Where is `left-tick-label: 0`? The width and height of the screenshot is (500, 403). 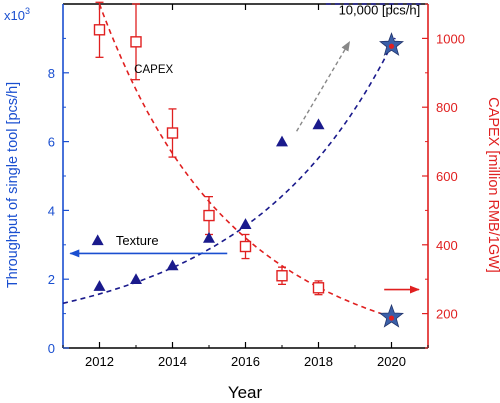
left-tick-label: 0 is located at coordinates (51, 348).